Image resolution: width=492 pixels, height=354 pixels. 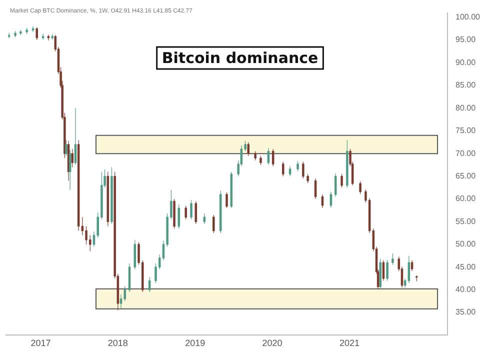 What do you see at coordinates (466, 199) in the screenshot?
I see `y-tick-label: 60.00` at bounding box center [466, 199].